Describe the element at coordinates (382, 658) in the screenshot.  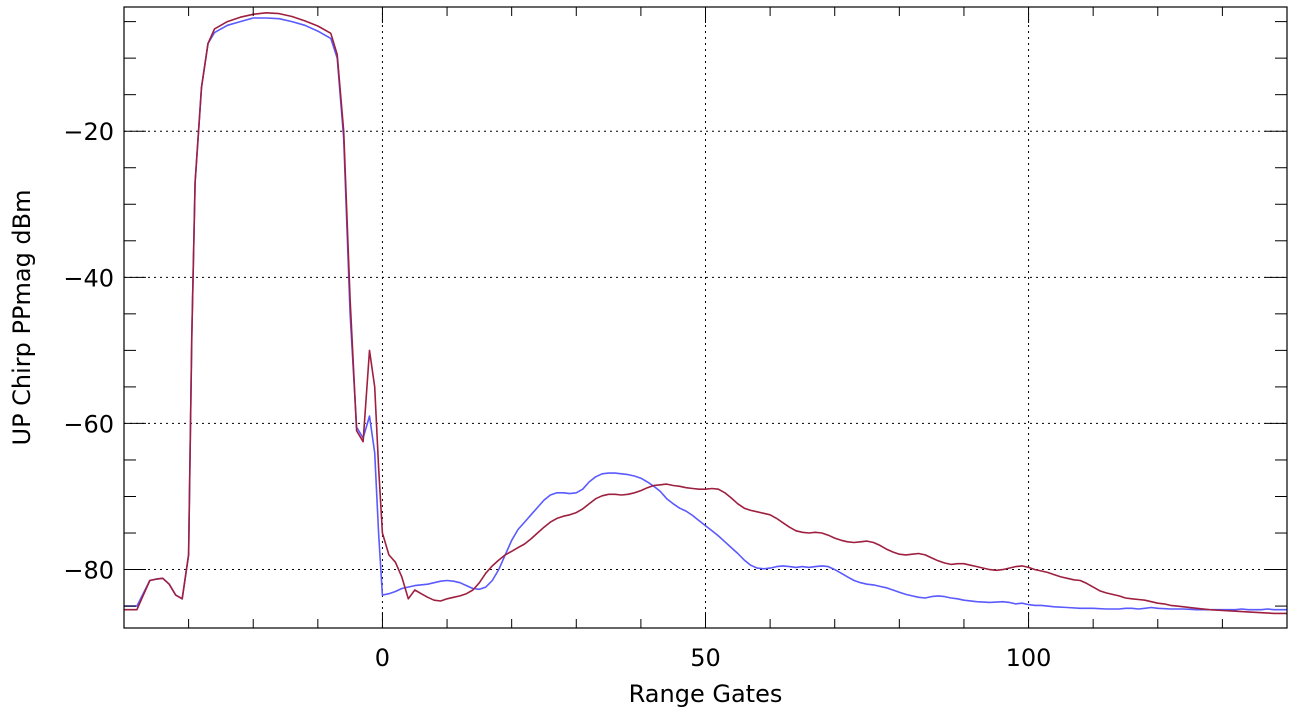
I see `x-tick-label: 0` at that location.